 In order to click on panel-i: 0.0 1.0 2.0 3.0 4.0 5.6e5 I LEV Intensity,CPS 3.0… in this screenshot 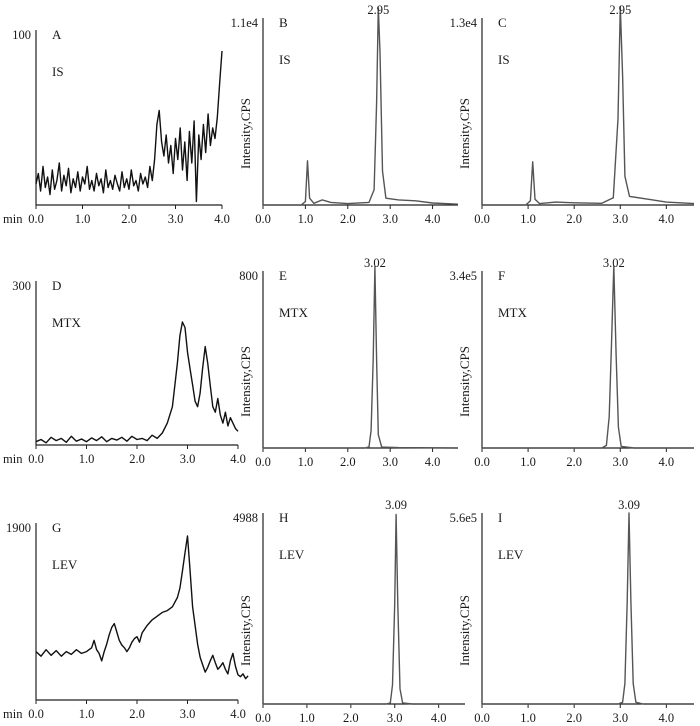, I will do `click(572, 611)`.